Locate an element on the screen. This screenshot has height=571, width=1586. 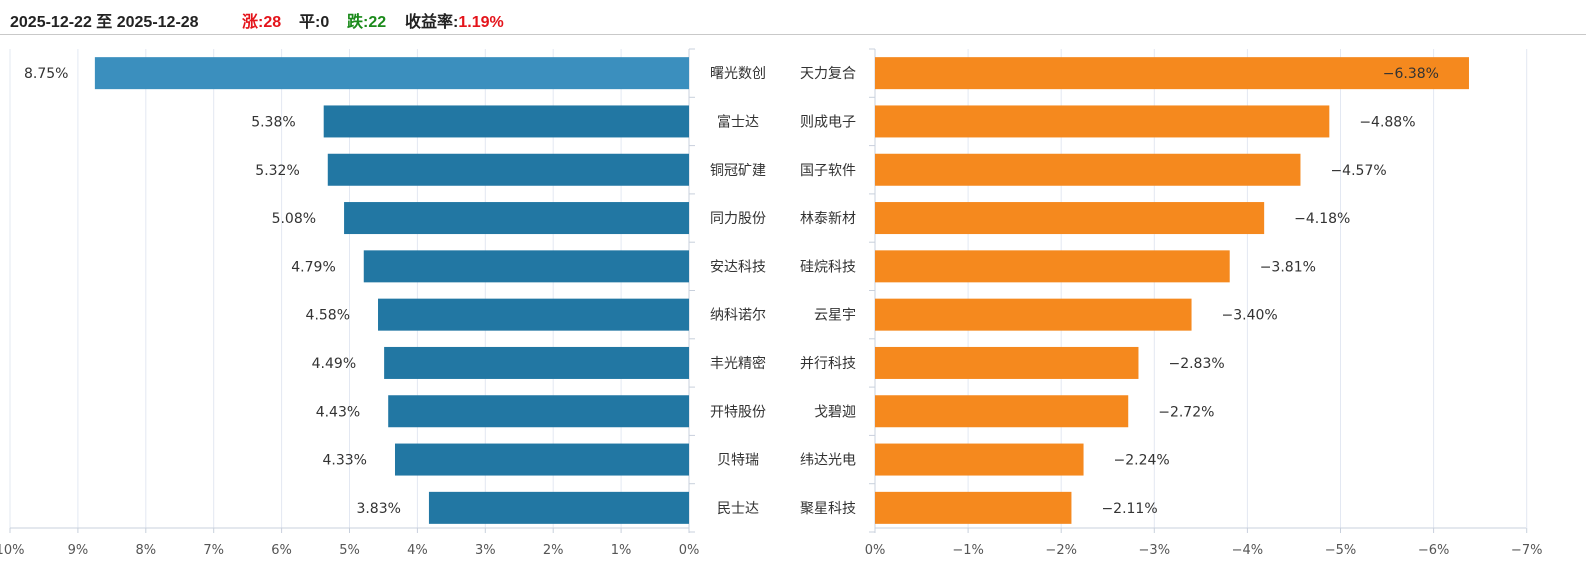
loser-category-label: 国子软件 is located at coordinates (828, 171).